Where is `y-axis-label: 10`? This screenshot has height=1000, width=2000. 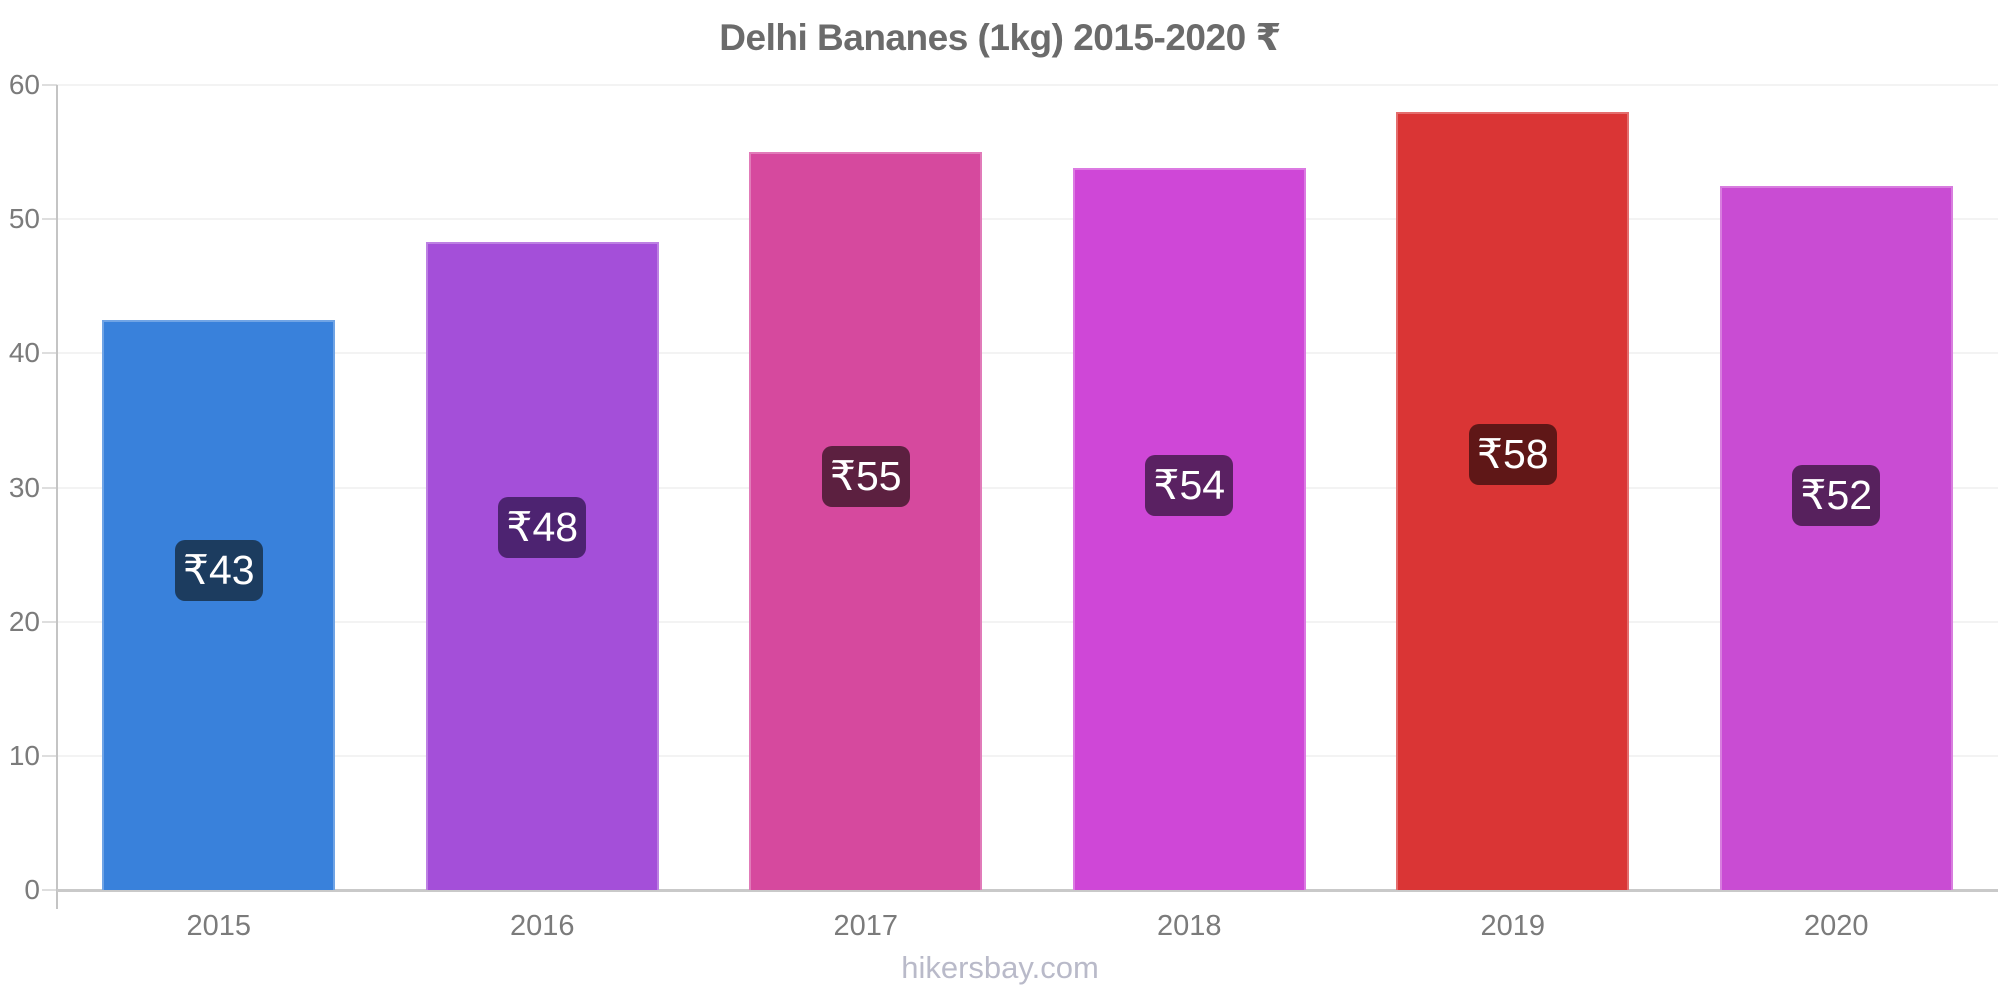
y-axis-label: 10 is located at coordinates (24, 755).